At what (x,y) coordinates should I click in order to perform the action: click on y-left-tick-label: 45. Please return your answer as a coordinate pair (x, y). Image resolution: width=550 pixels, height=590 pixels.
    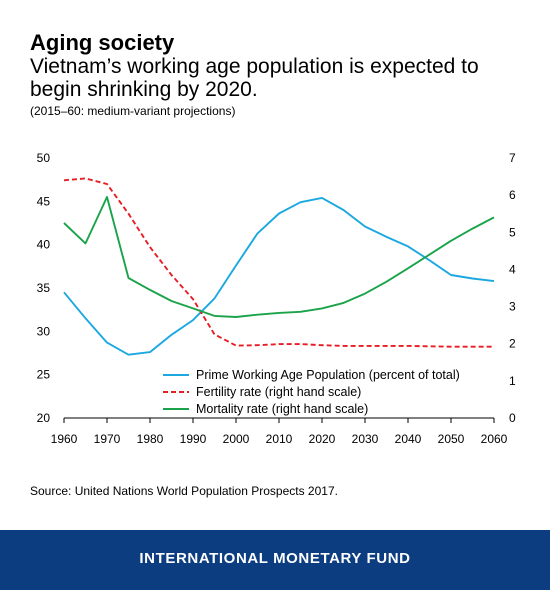
    Looking at the image, I should click on (44, 201).